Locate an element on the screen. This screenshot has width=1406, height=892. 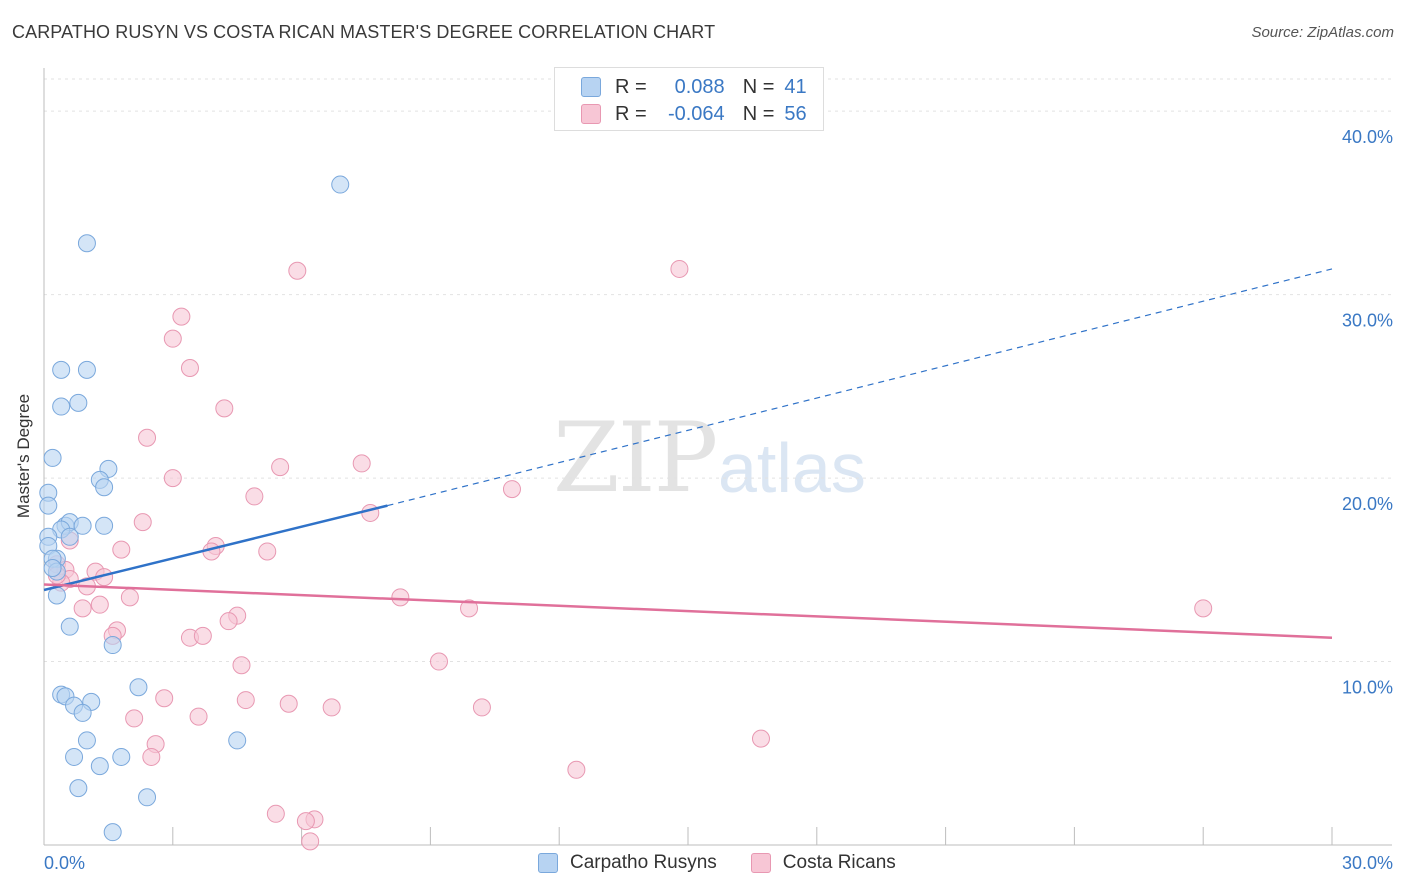
legend-swatch-pink is located at coordinates (591, 114).